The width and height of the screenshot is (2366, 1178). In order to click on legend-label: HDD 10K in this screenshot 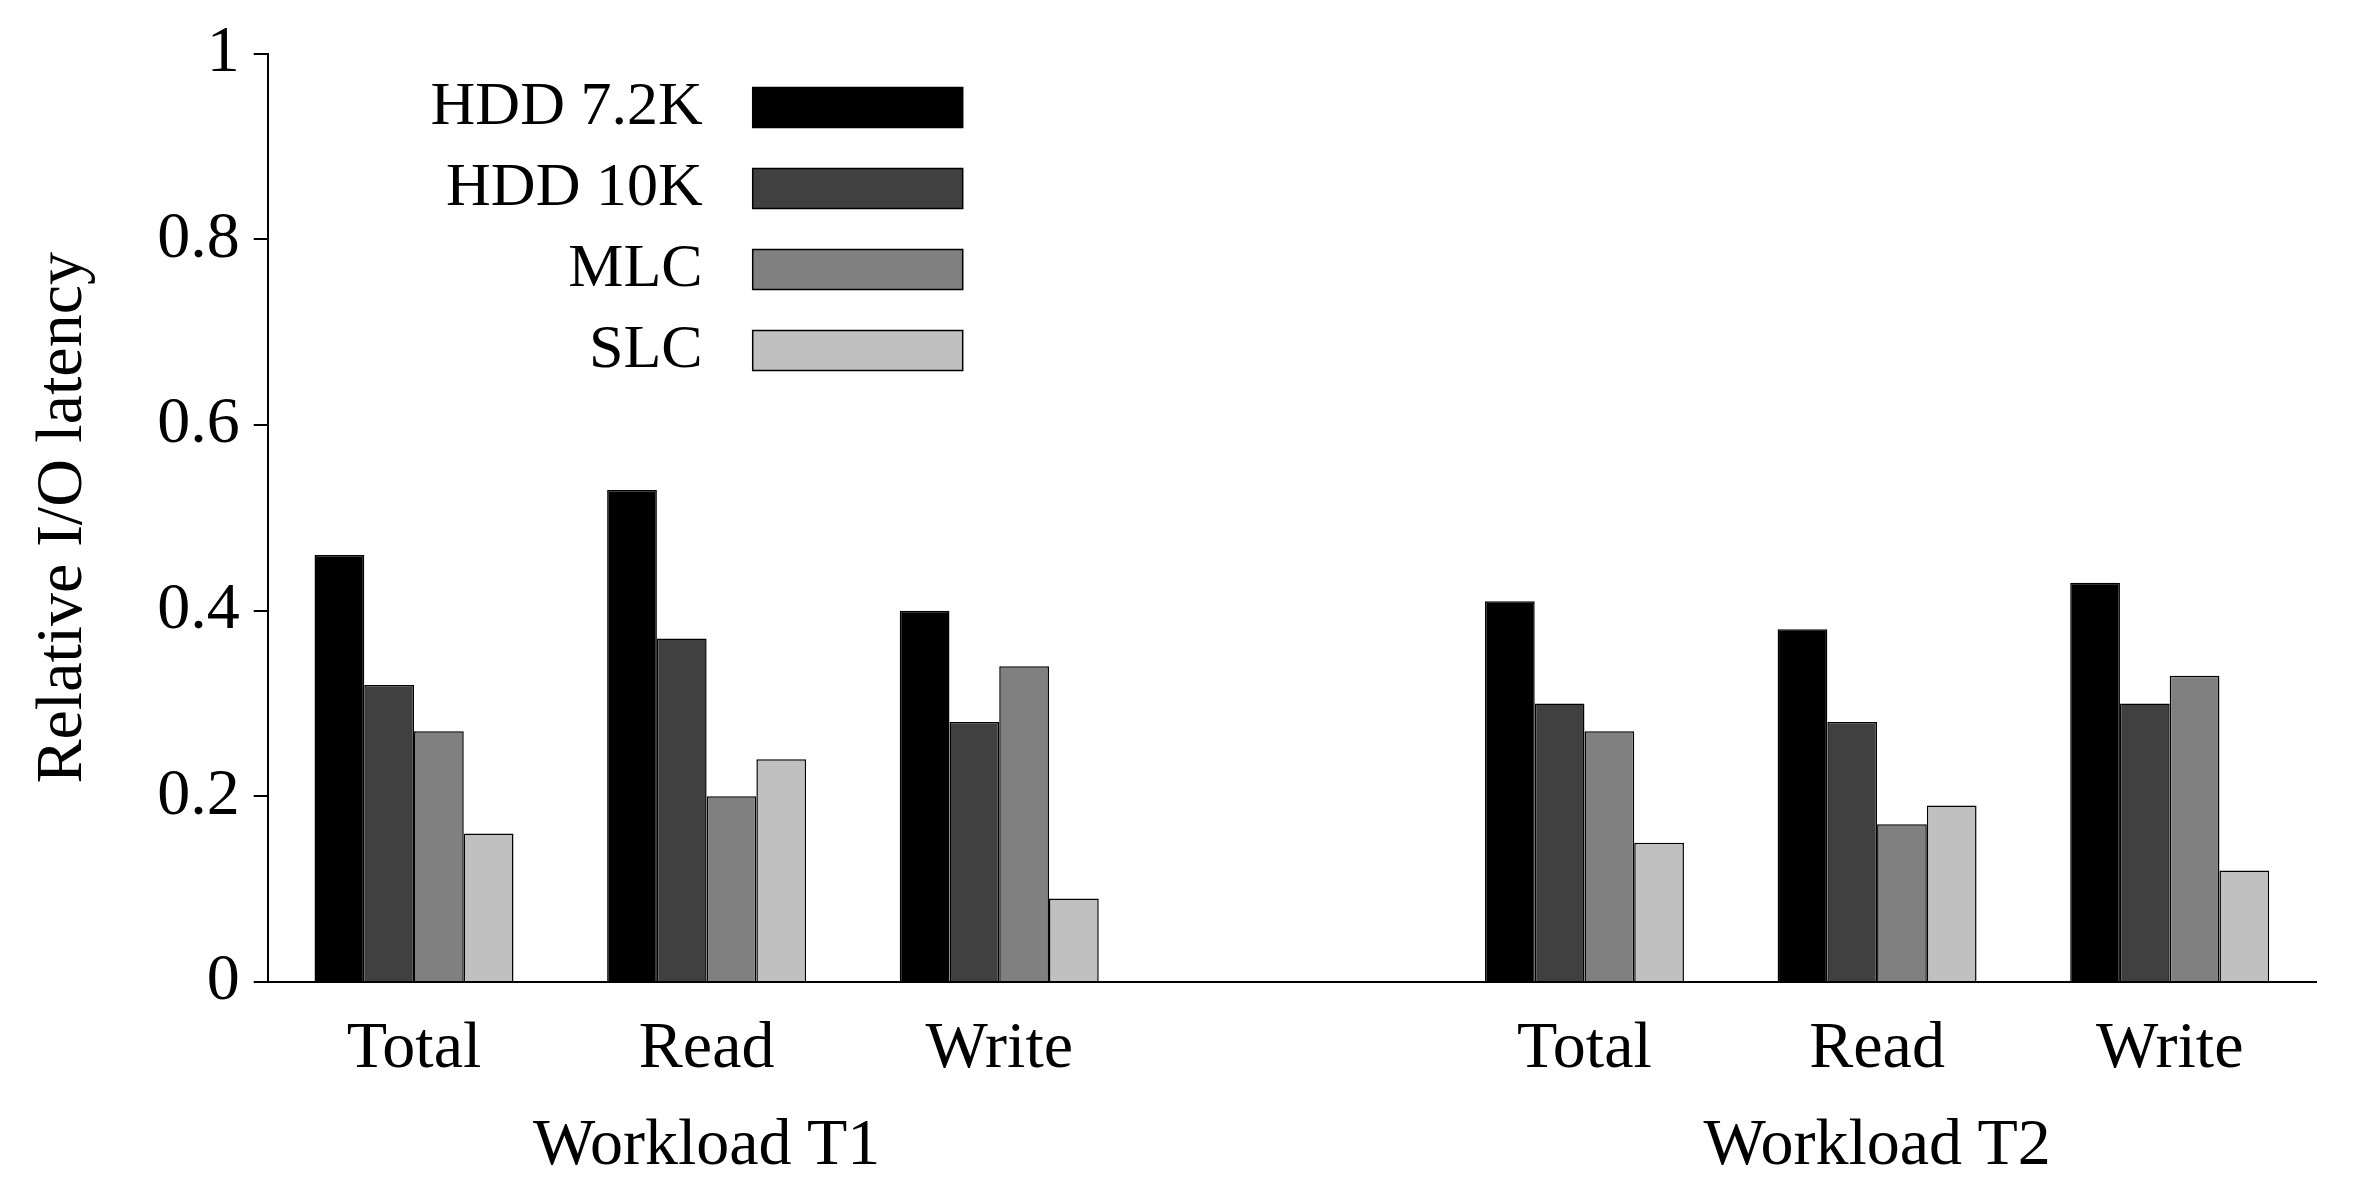, I will do `click(574, 183)`.